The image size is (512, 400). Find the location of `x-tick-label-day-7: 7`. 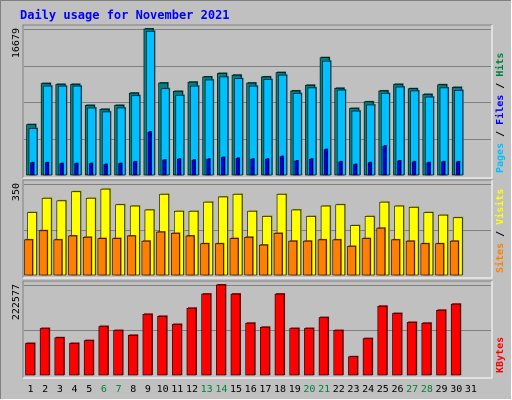

x-tick-label-day-7: 7 is located at coordinates (119, 389).